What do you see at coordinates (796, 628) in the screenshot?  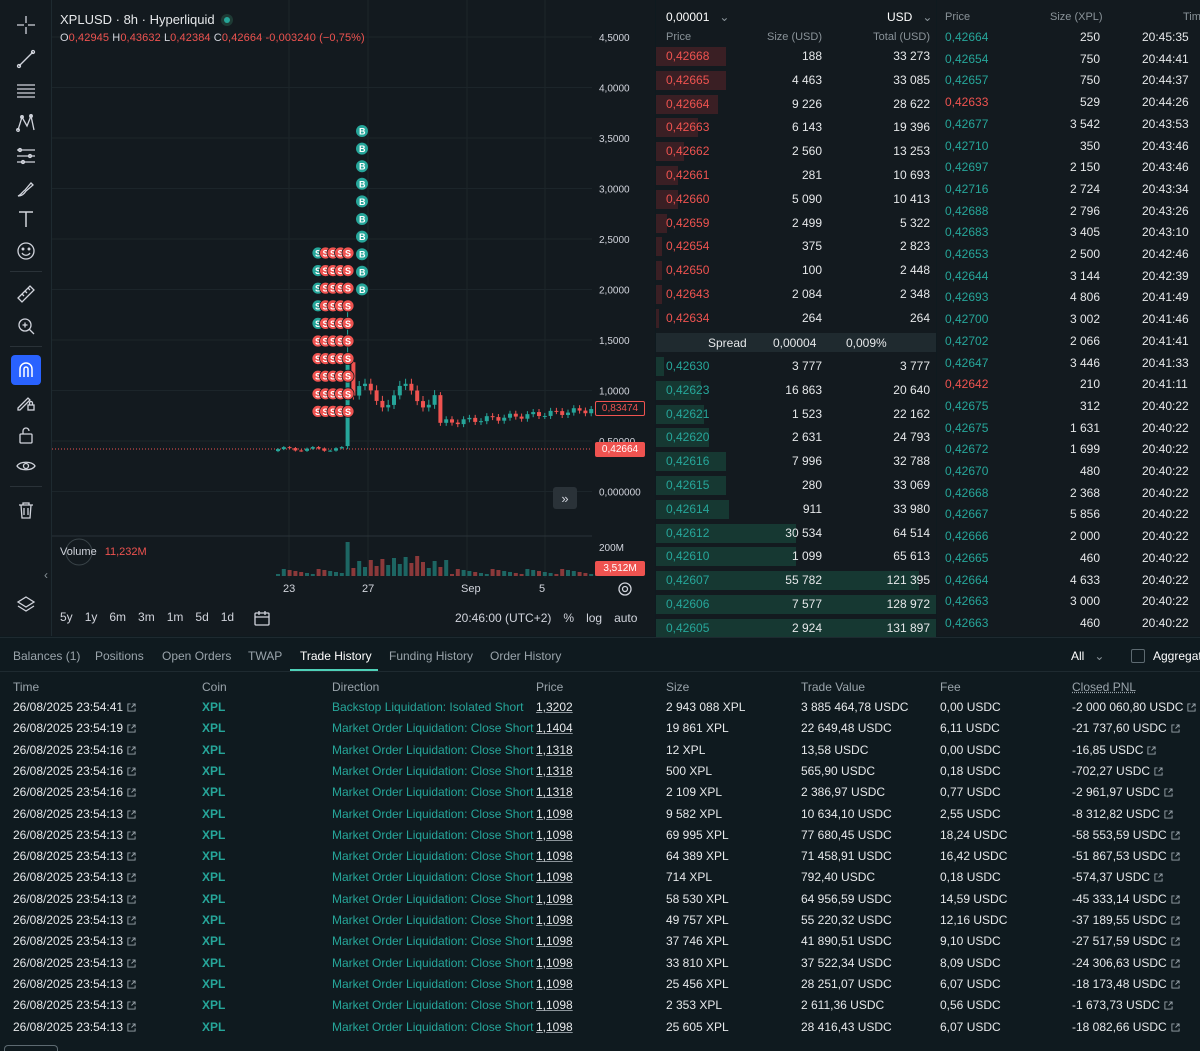 I see `bid-row: 0,42605 2 924 131 897` at bounding box center [796, 628].